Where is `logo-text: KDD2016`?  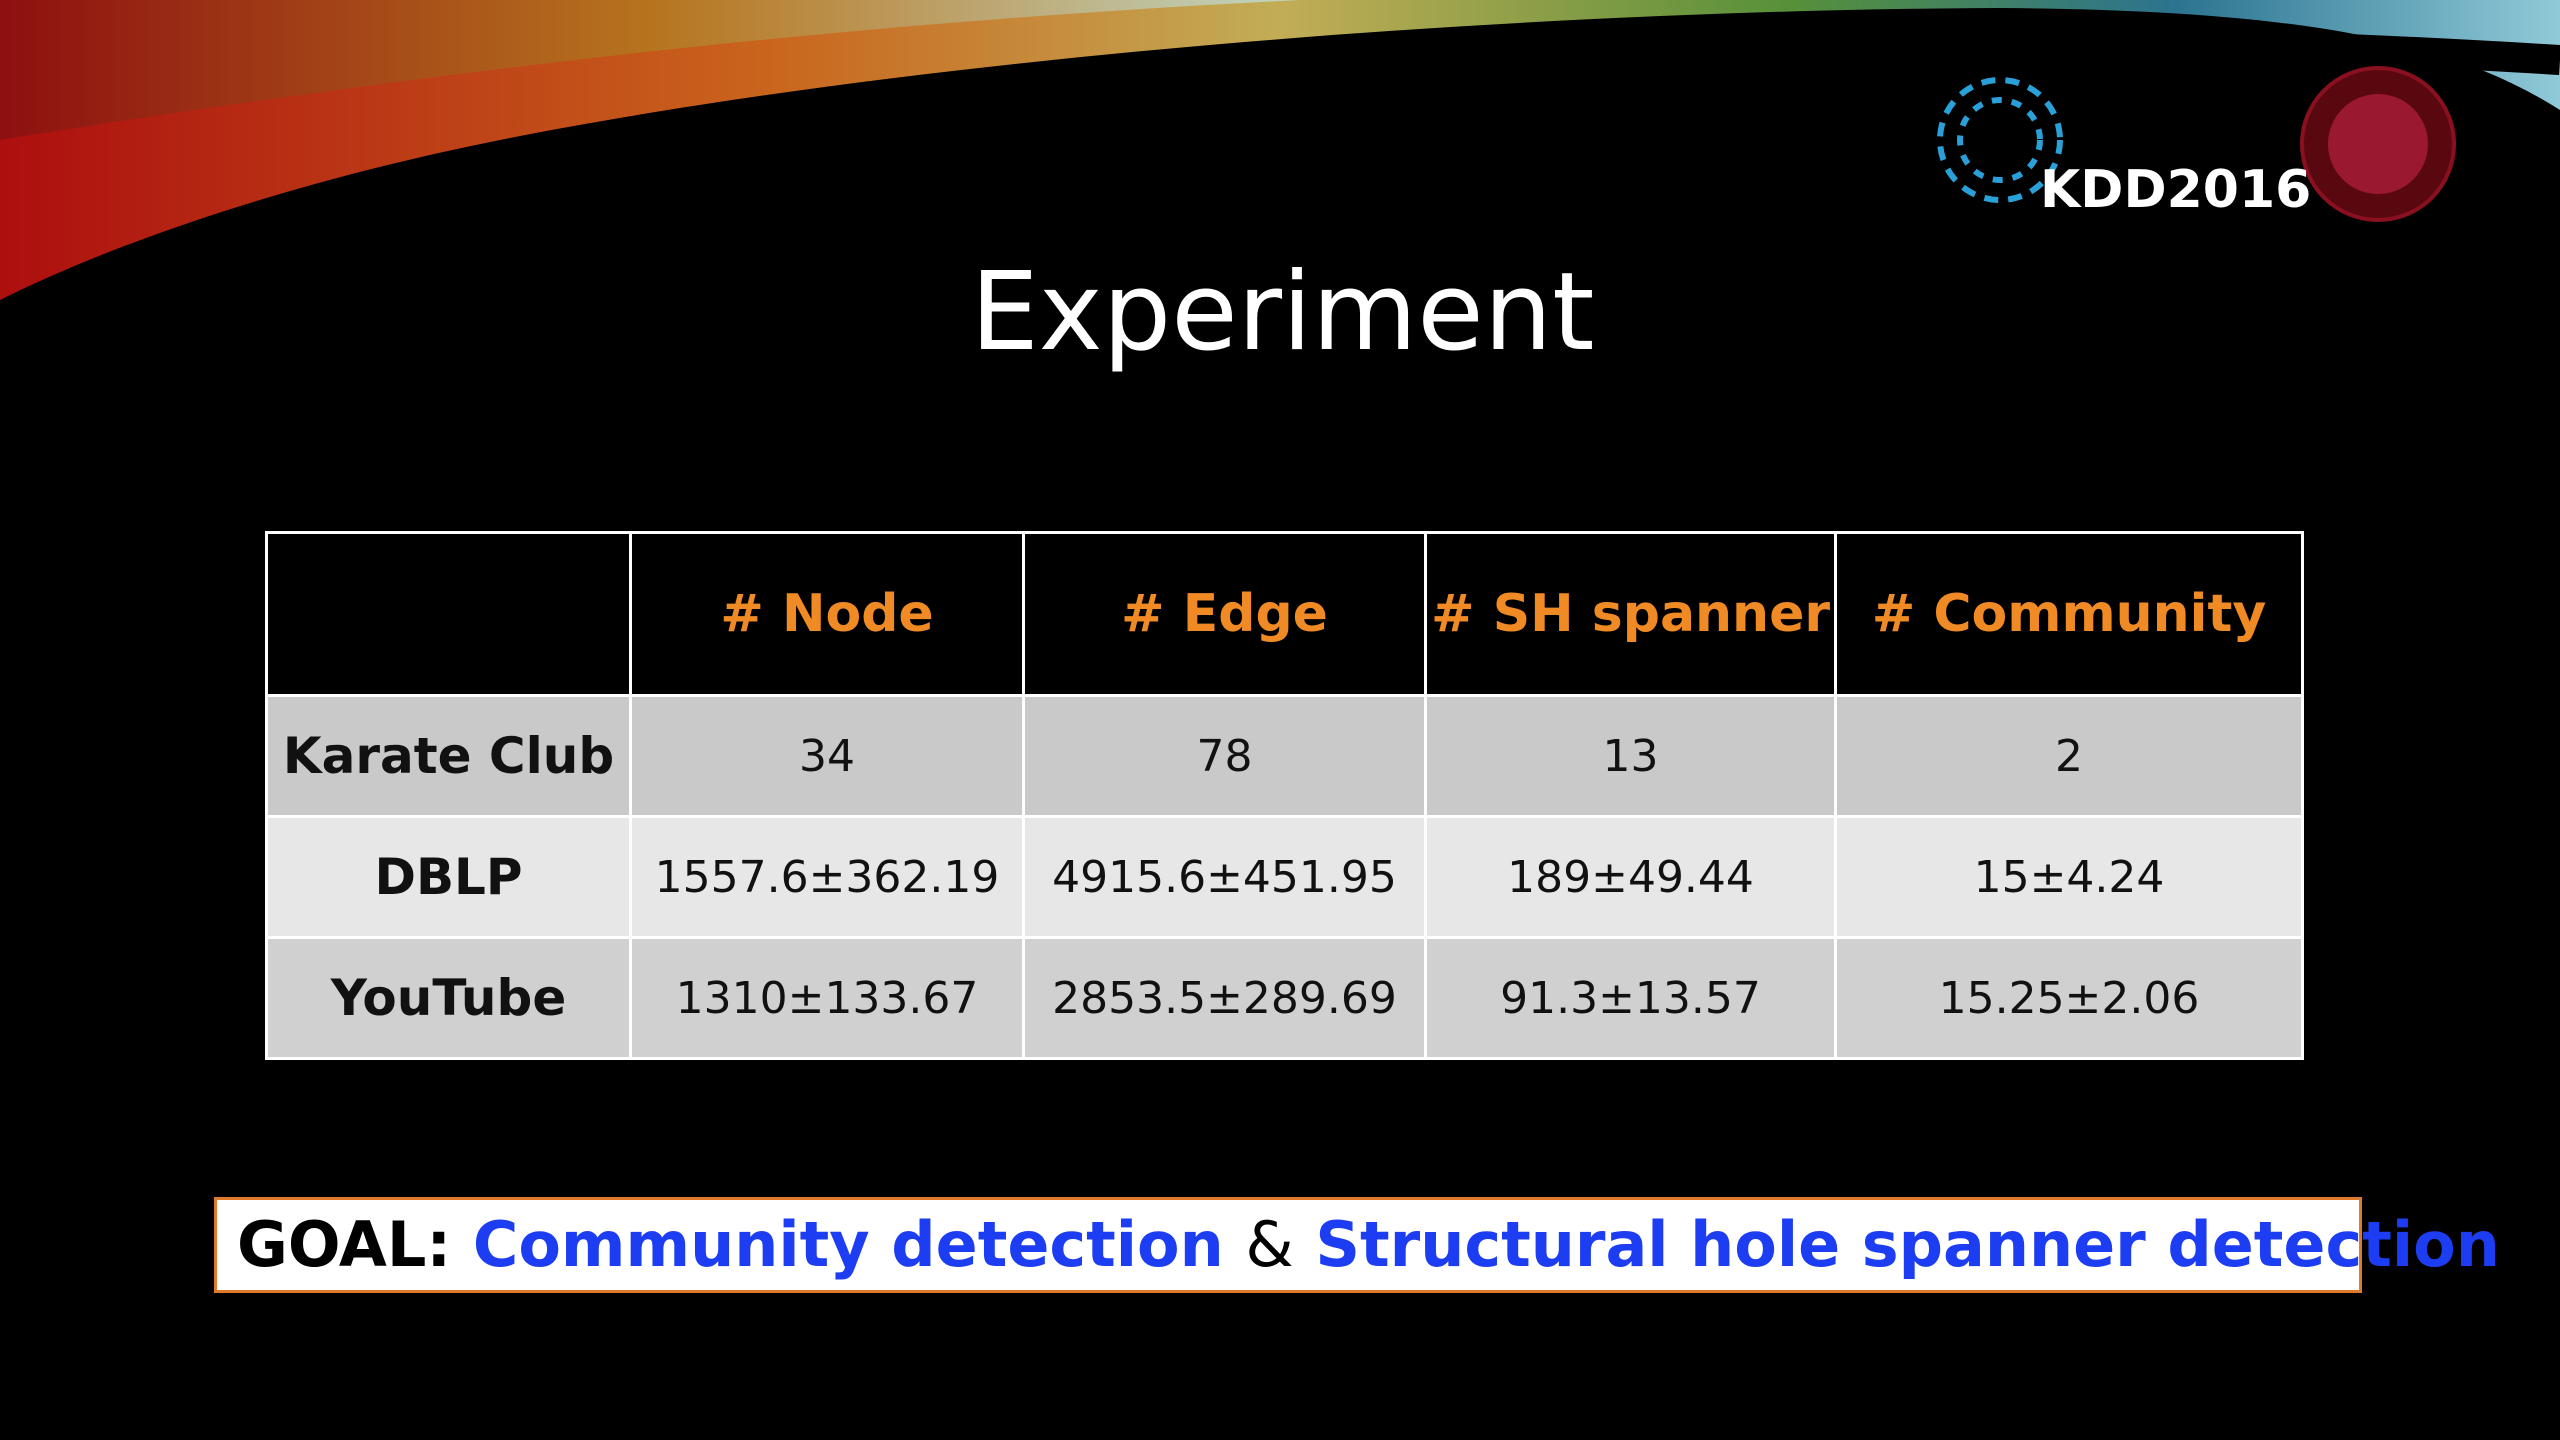
logo-text: KDD2016 is located at coordinates (2176, 190).